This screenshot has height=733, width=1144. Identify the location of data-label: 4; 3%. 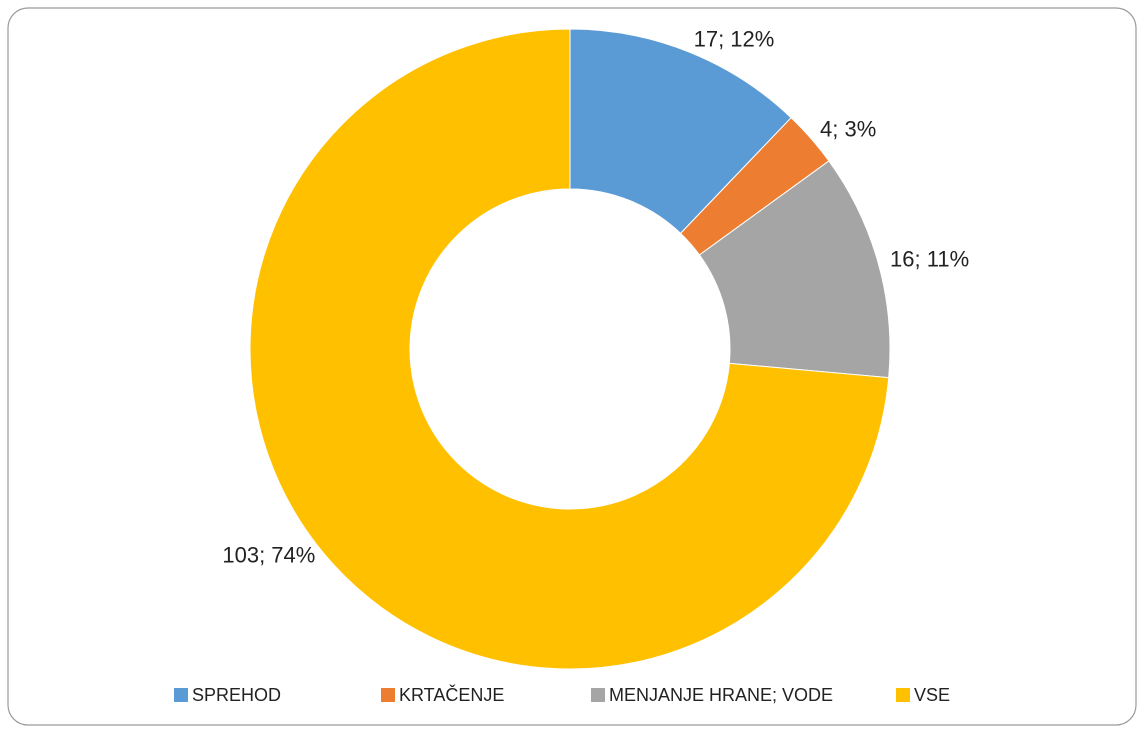
(848, 128).